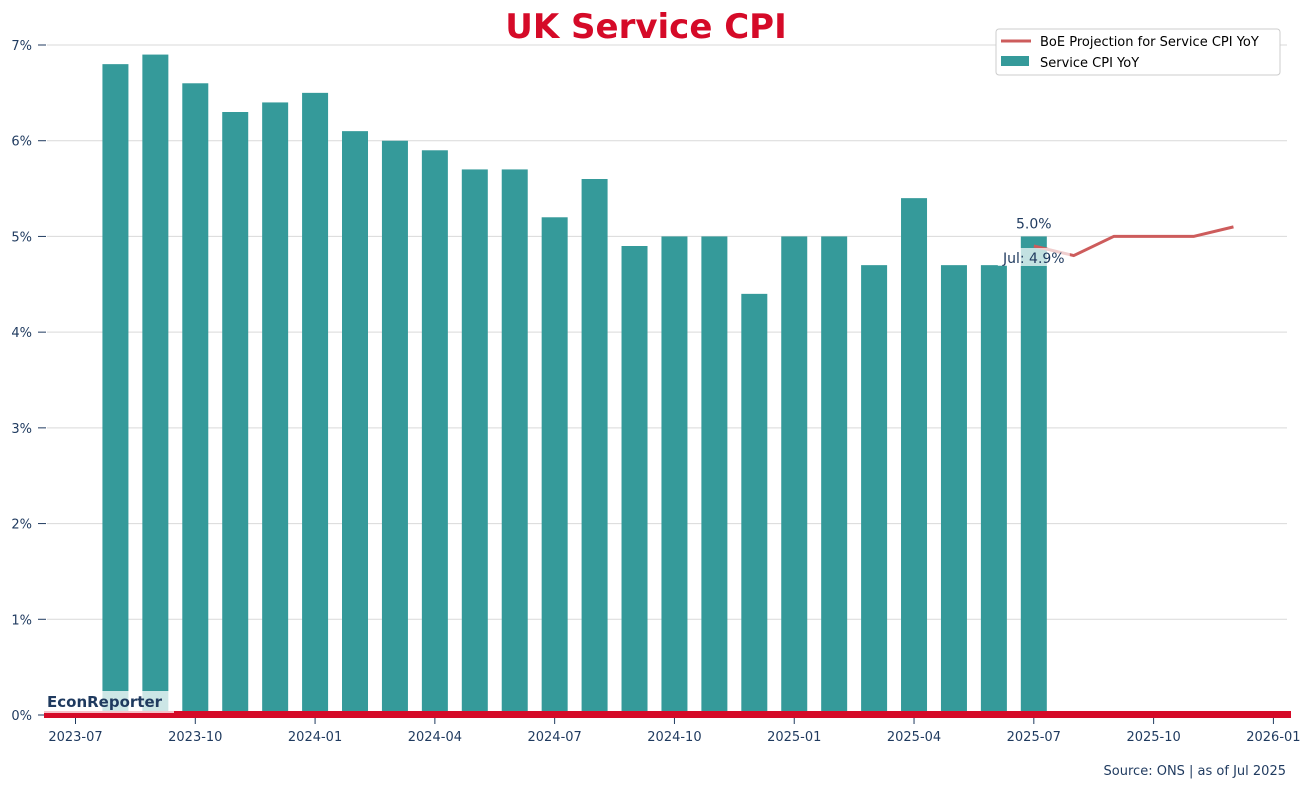 This screenshot has width=1309, height=787. What do you see at coordinates (914, 737) in the screenshot?
I see `x-tick-label: 2025-04` at bounding box center [914, 737].